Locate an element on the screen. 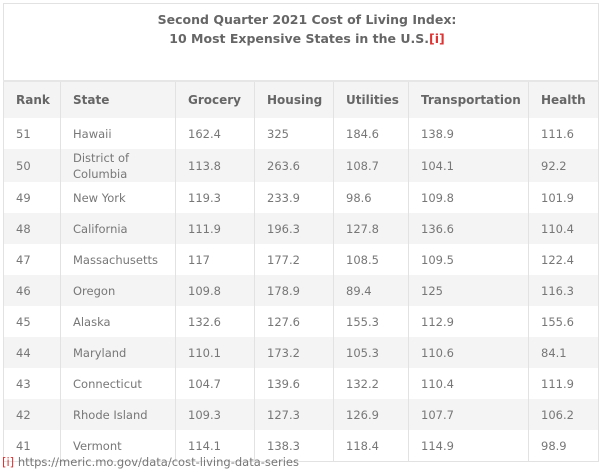 This screenshot has height=475, width=600. cell-health: 111.9 is located at coordinates (563, 383).